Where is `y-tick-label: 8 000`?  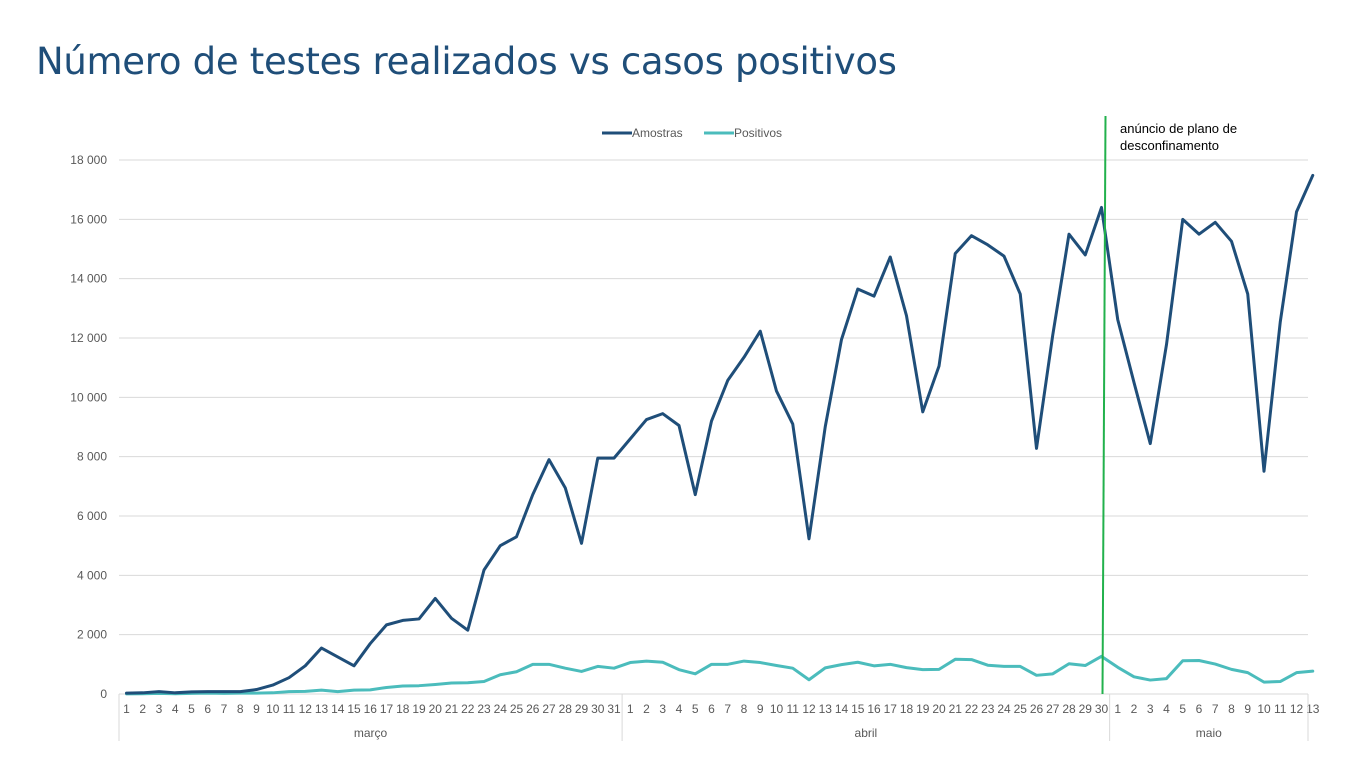
y-tick-label: 8 000 is located at coordinates (92, 457).